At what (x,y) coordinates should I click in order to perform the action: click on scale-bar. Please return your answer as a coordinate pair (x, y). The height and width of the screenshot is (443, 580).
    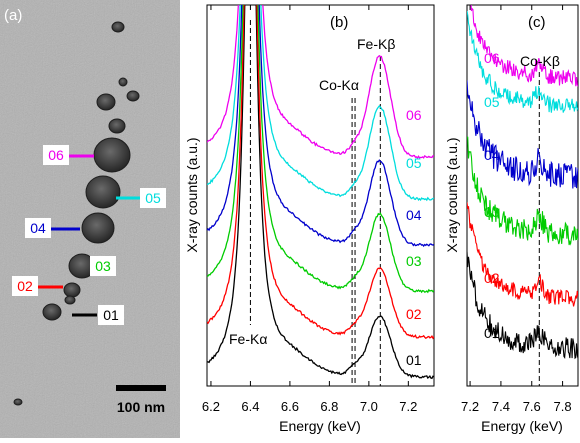
    Looking at the image, I should click on (141, 388).